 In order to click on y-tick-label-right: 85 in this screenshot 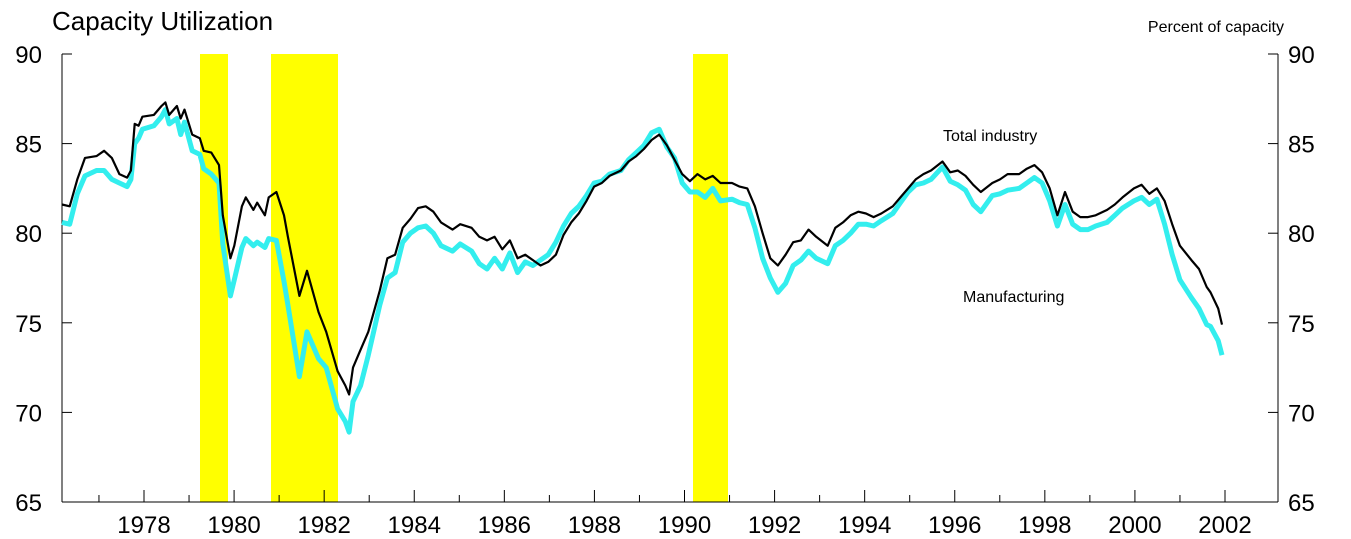, I will do `click(1301, 145)`.